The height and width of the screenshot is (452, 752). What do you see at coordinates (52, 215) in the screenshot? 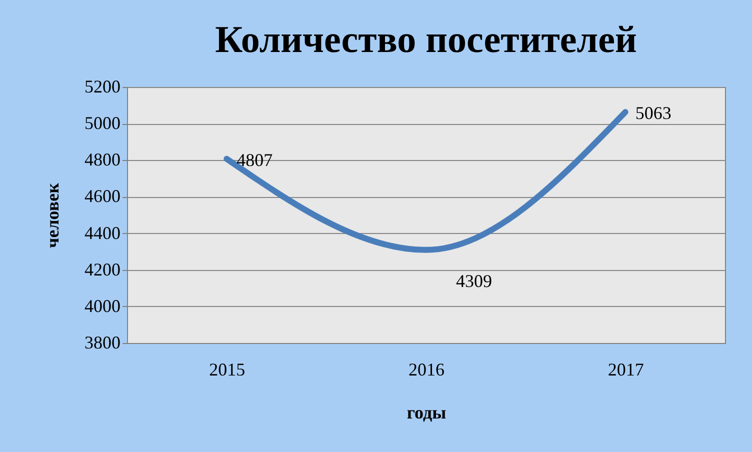
I see `y-axis-title: человек` at bounding box center [52, 215].